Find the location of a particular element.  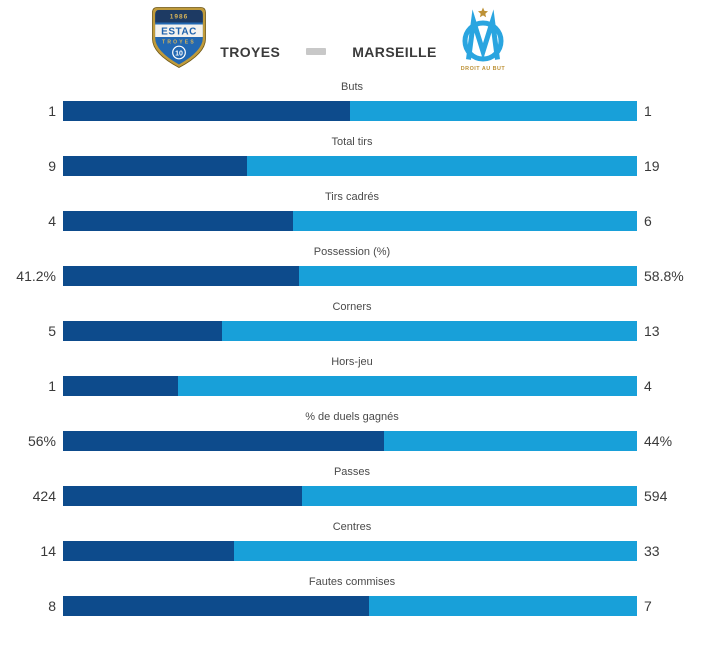

away-value: 4 is located at coordinates (648, 386).